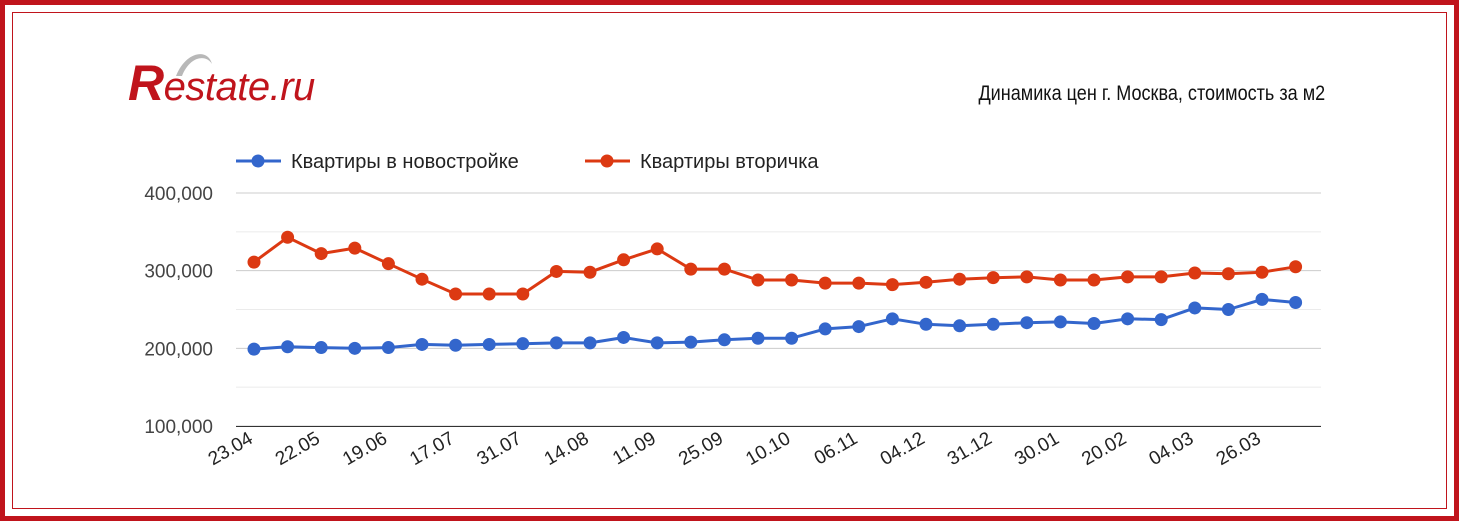  I want to click on x-tick-label: 31.07, so click(500, 449).